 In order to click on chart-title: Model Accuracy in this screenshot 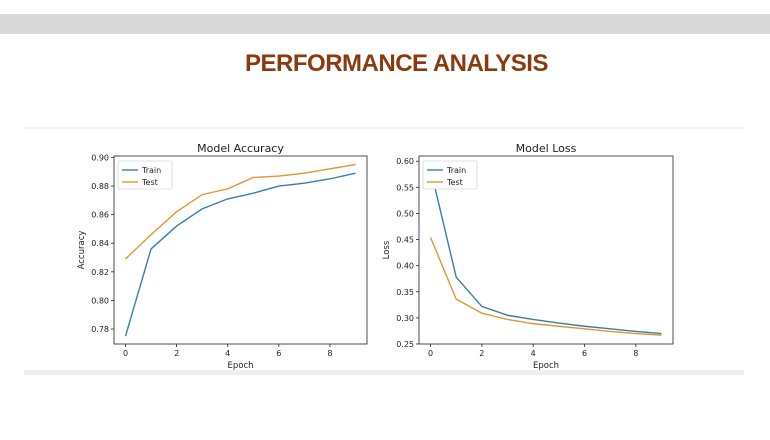, I will do `click(240, 148)`.